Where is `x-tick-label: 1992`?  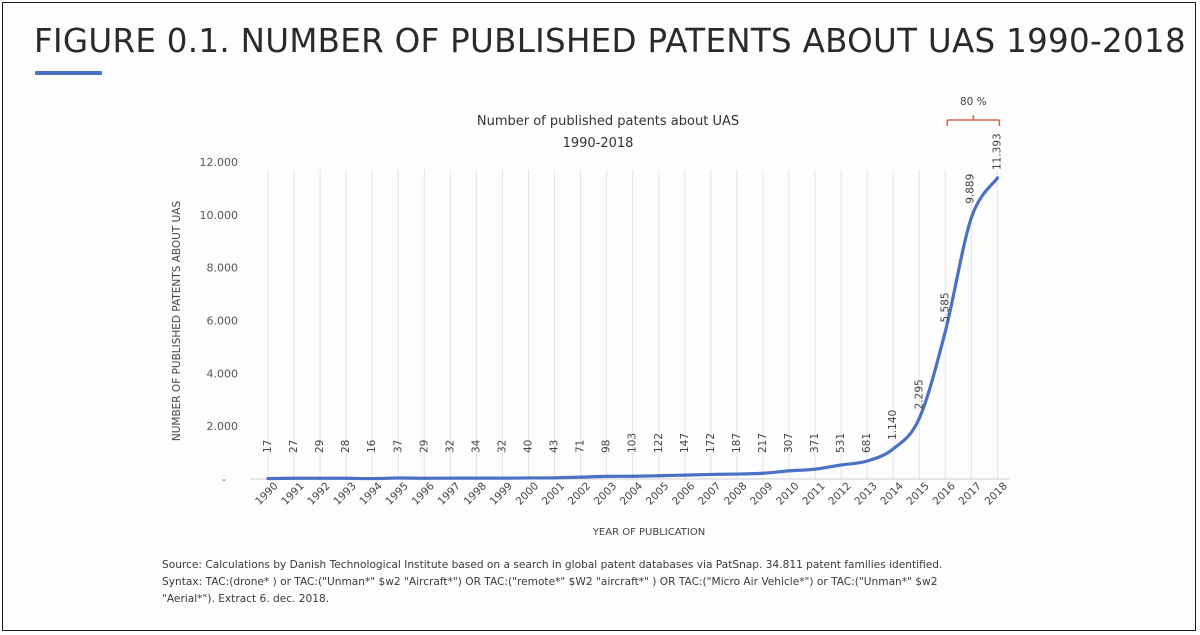 x-tick-label: 1992 is located at coordinates (318, 493).